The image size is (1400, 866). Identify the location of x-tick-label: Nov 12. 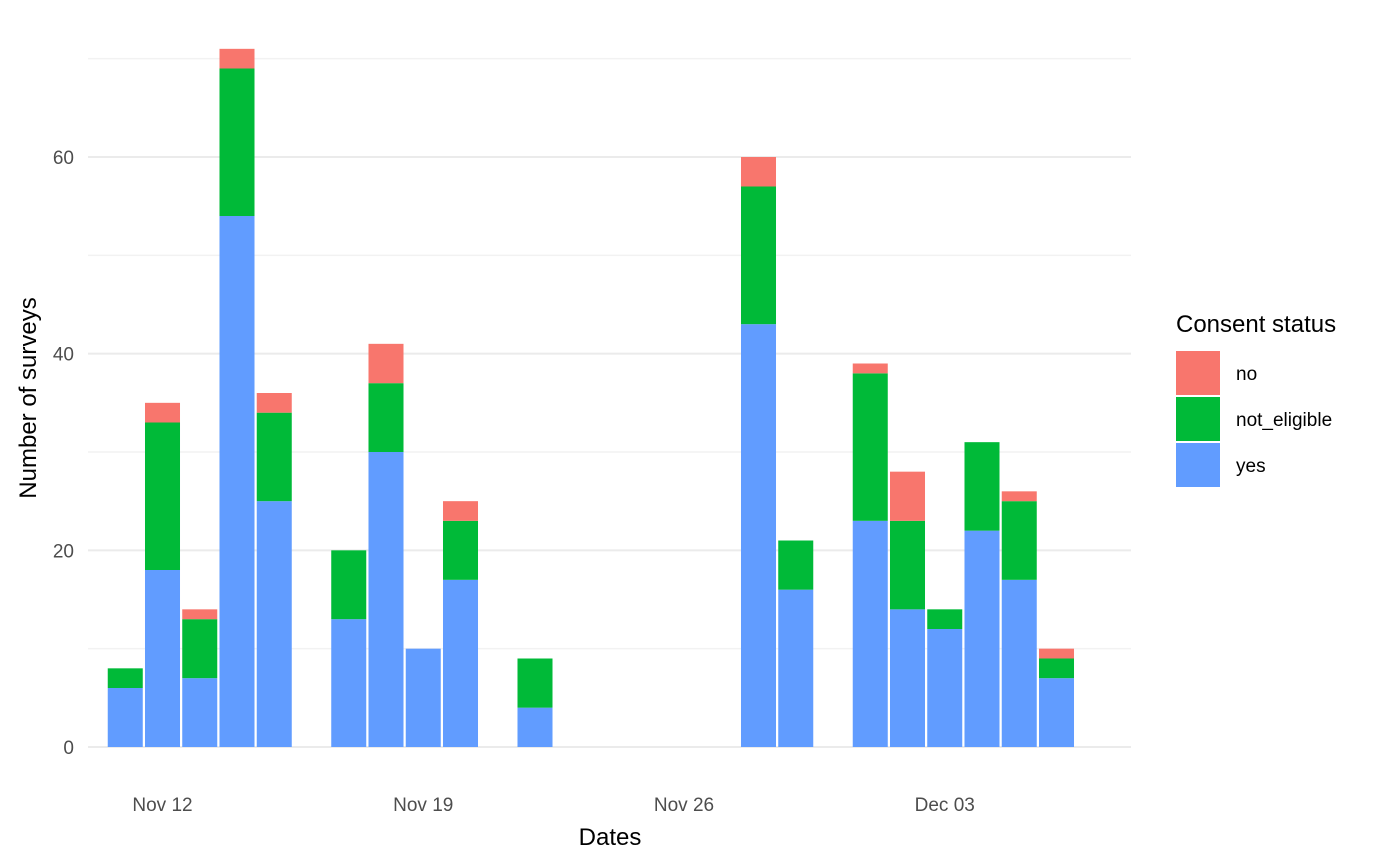
(162, 805).